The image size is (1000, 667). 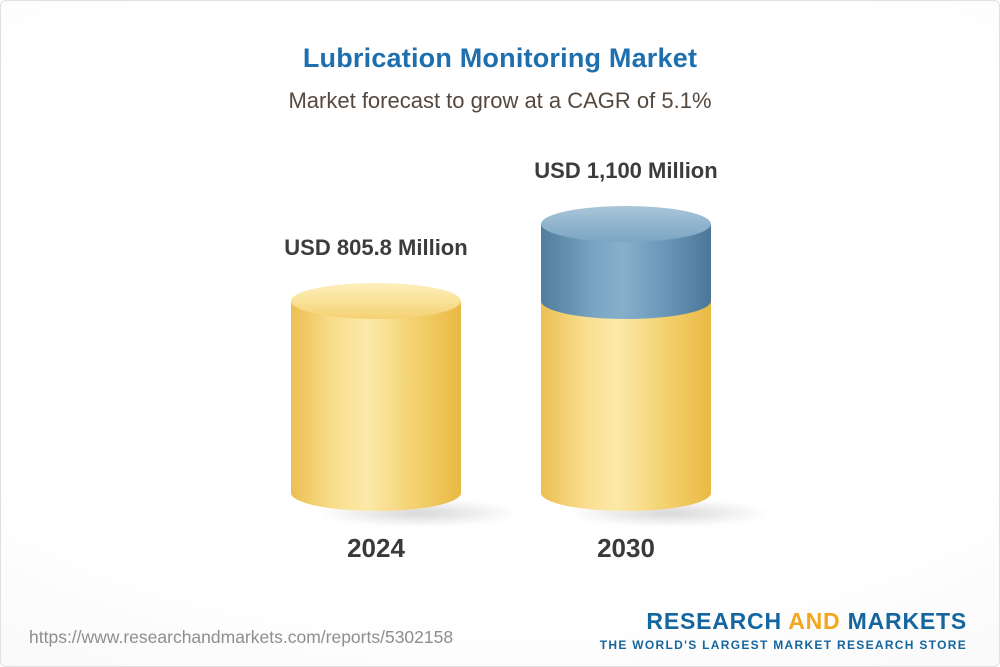 What do you see at coordinates (626, 170) in the screenshot?
I see `value-label-2030: USD 1,100 Million` at bounding box center [626, 170].